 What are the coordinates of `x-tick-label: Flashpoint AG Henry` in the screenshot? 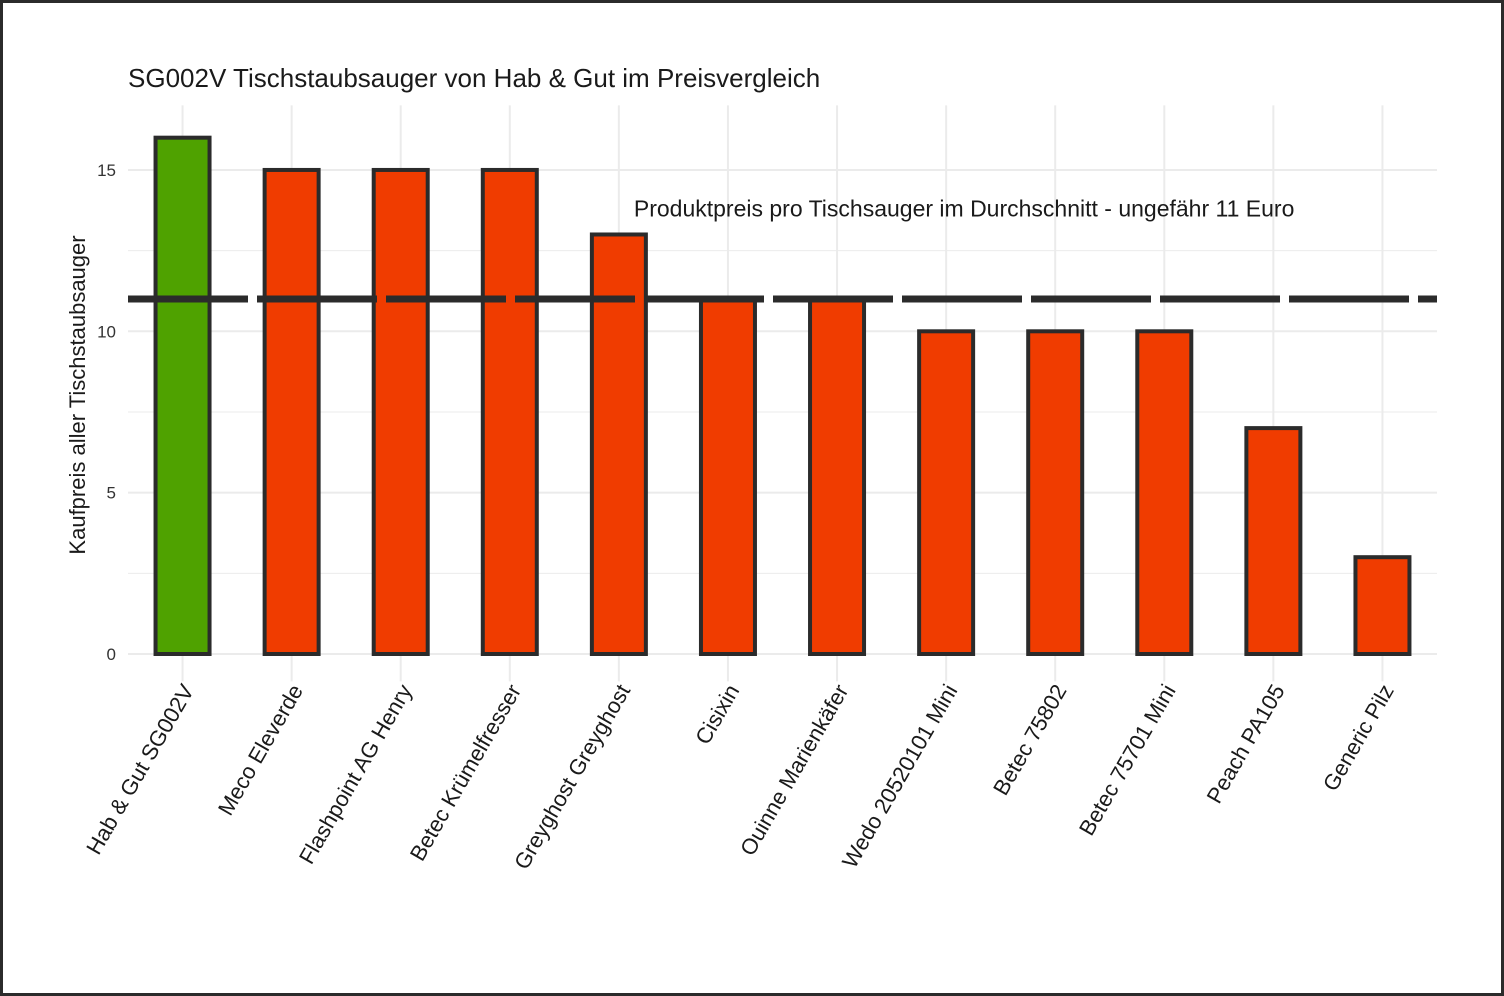 It's located at (355, 774).